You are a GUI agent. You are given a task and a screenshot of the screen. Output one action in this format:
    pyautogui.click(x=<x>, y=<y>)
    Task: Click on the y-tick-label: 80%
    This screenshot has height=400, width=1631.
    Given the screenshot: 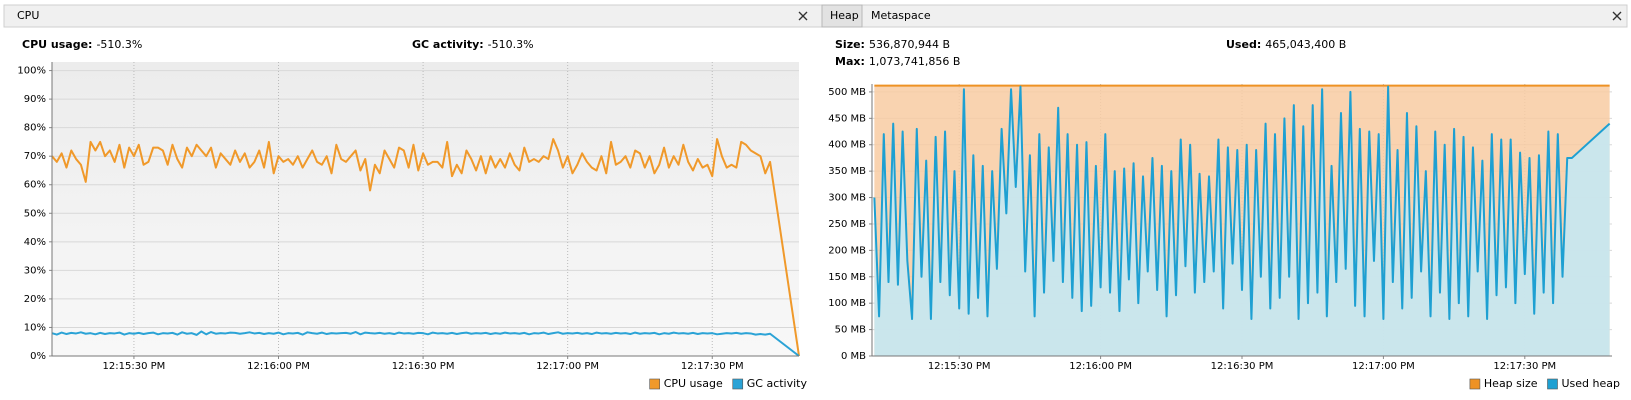 What is the action you would take?
    pyautogui.click(x=35, y=128)
    